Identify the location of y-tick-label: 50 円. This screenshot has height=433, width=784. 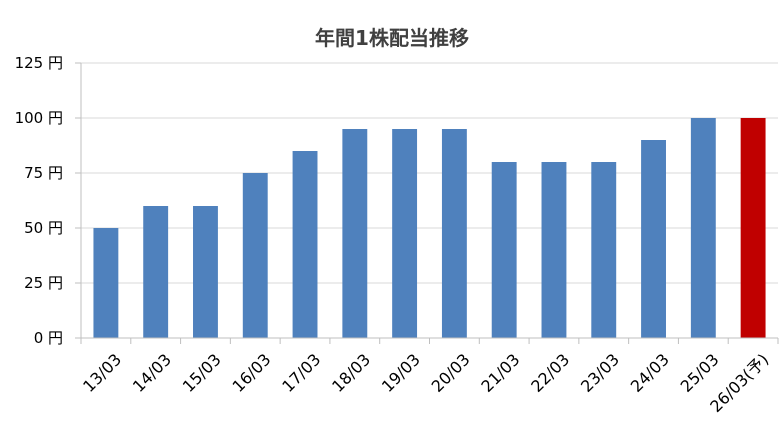
(43, 228).